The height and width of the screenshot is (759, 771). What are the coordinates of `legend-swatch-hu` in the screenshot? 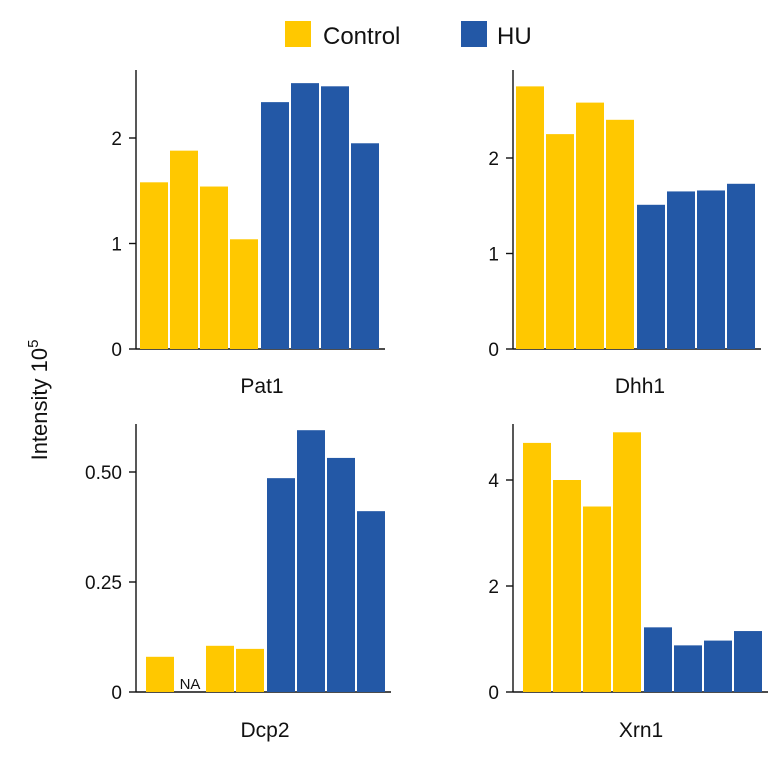 It's located at (474, 34).